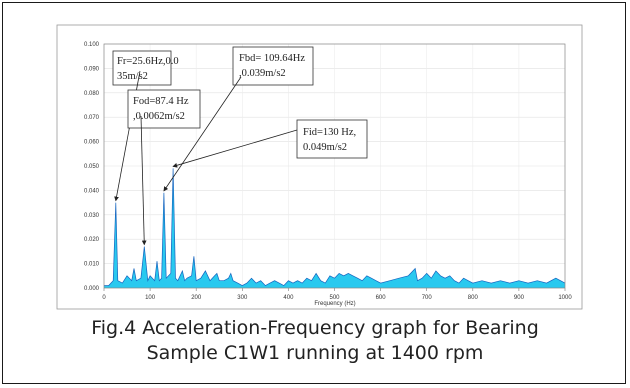 The image size is (630, 388). What do you see at coordinates (196, 298) in the screenshot?
I see `x-tick-label: 200` at bounding box center [196, 298].